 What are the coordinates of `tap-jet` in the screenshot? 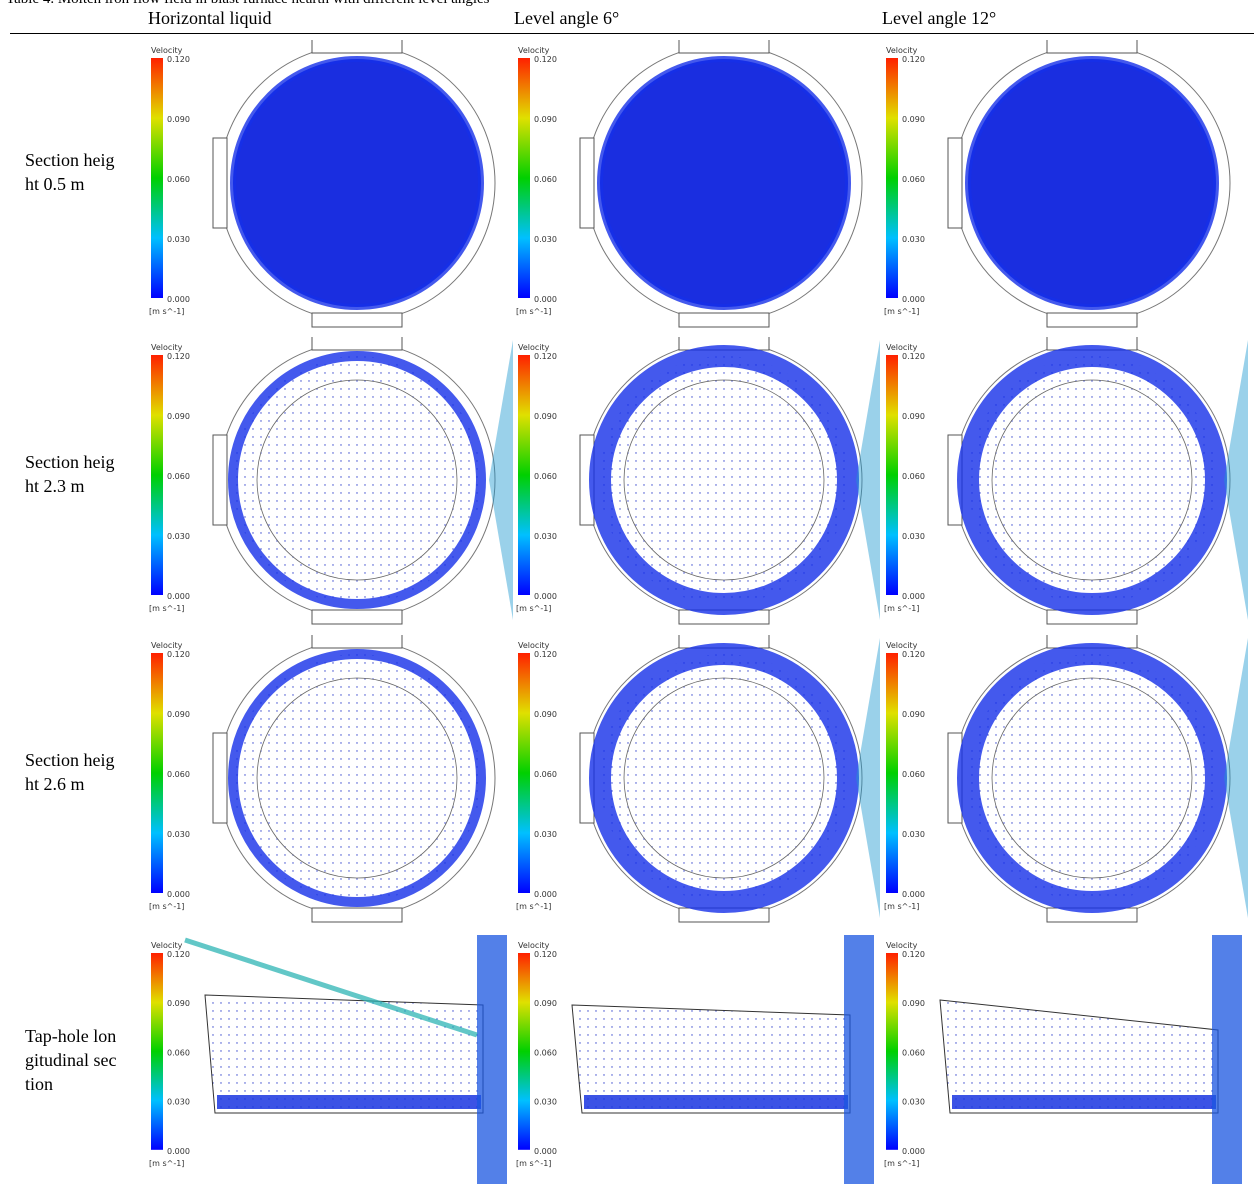 It's located at (1227, 1059).